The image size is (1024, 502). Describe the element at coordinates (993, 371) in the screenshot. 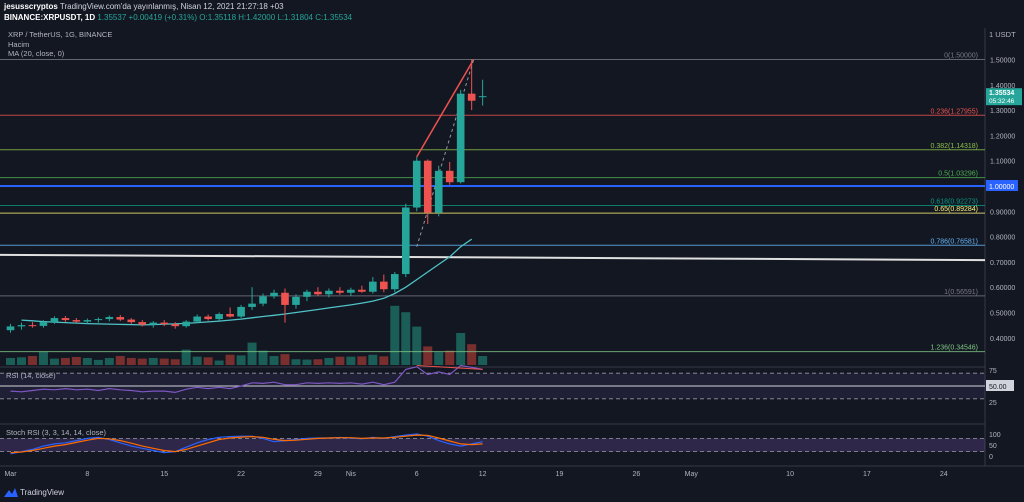

I see `rsi-axis-label: 75` at that location.